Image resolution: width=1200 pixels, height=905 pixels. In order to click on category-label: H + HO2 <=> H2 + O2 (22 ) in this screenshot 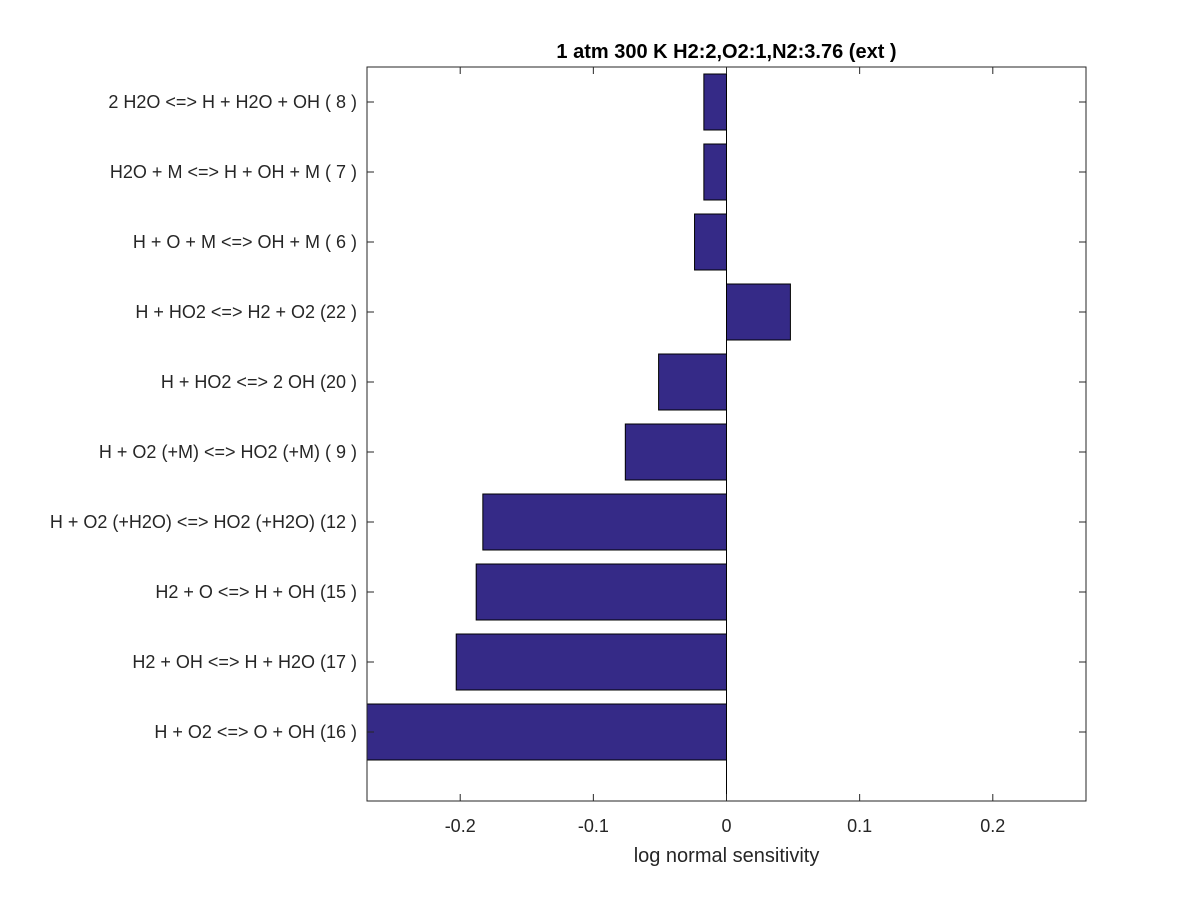, I will do `click(246, 312)`.